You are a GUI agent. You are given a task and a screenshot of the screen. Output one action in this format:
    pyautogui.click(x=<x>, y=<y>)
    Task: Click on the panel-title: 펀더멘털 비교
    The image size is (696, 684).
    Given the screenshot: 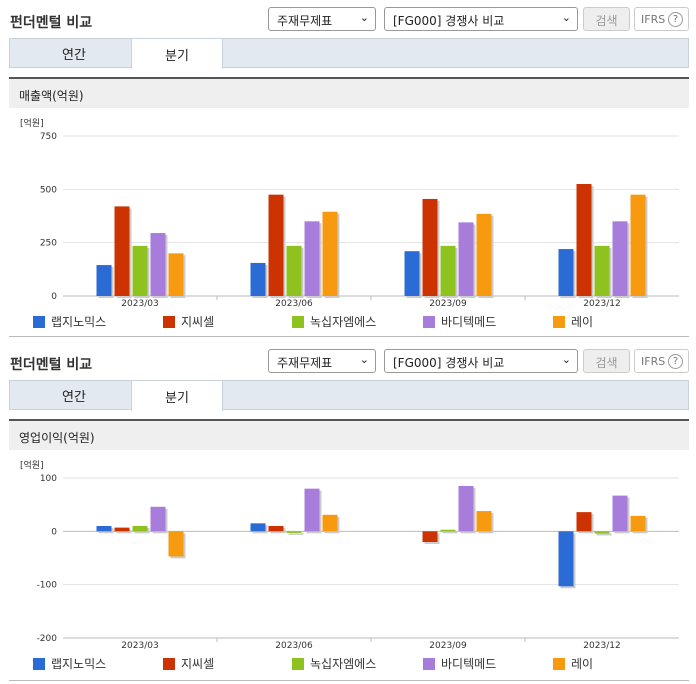 What is the action you would take?
    pyautogui.click(x=51, y=365)
    